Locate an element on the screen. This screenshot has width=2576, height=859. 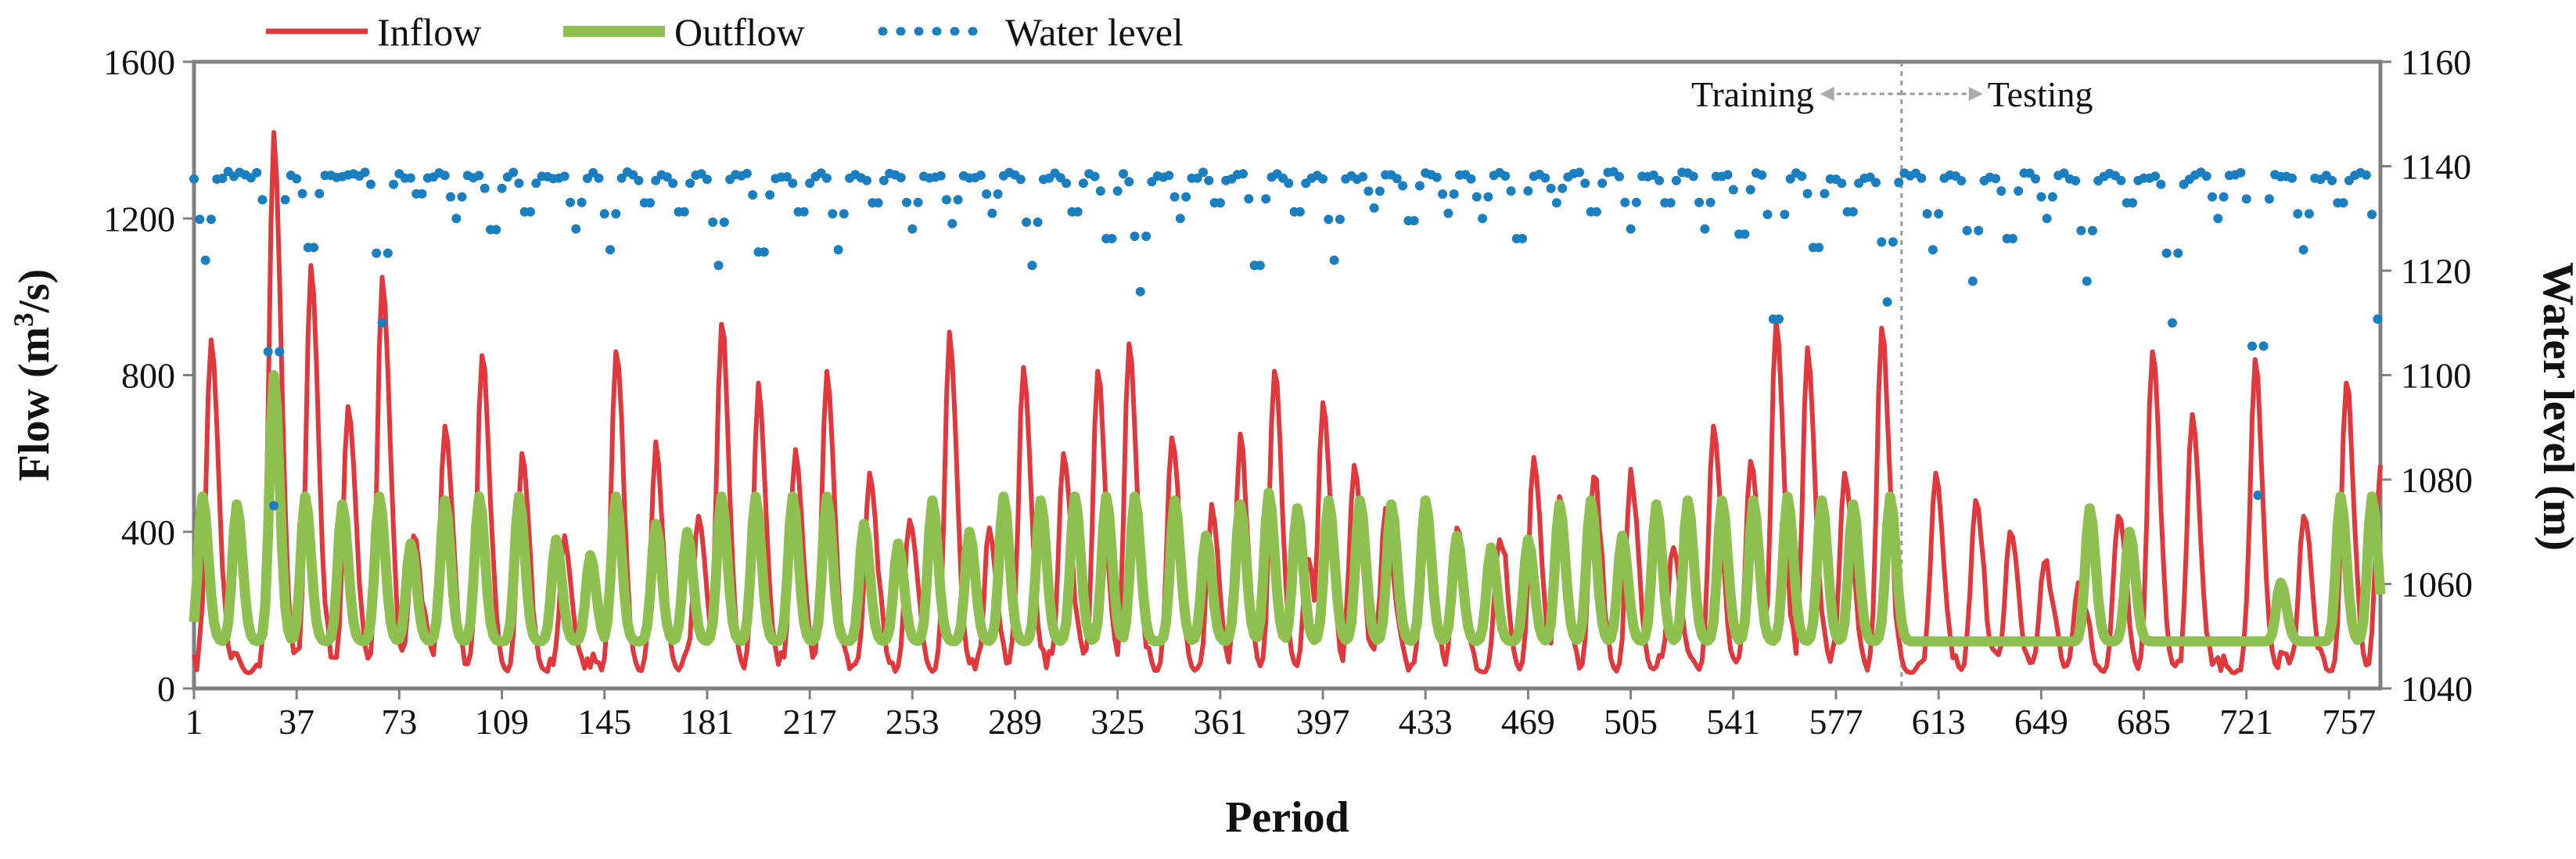
x-tick-label: 289 is located at coordinates (1015, 722).